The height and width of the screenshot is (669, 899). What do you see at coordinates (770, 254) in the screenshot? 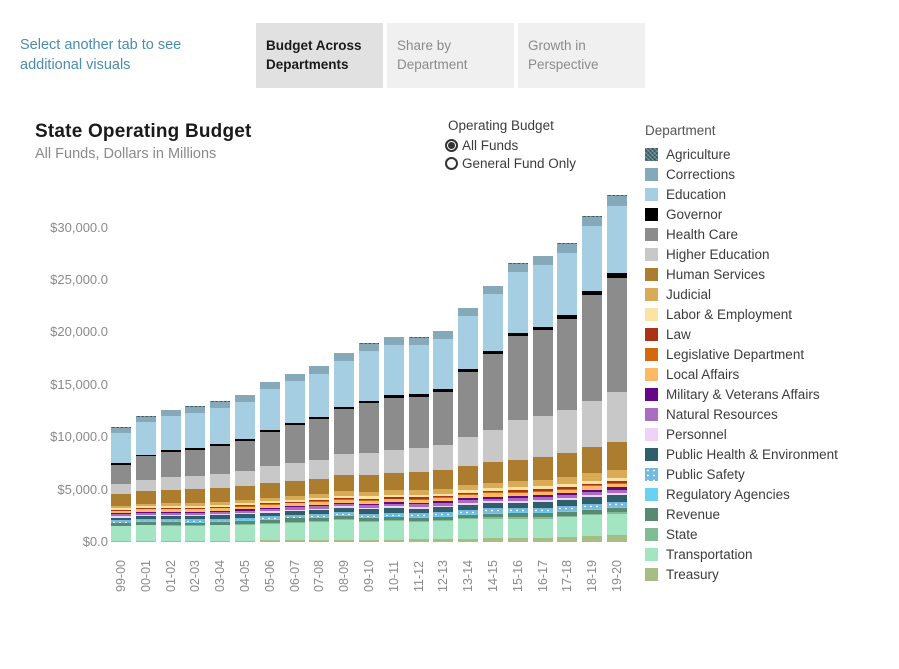
I see `legend-item-higher-education: Higher Education` at bounding box center [770, 254].